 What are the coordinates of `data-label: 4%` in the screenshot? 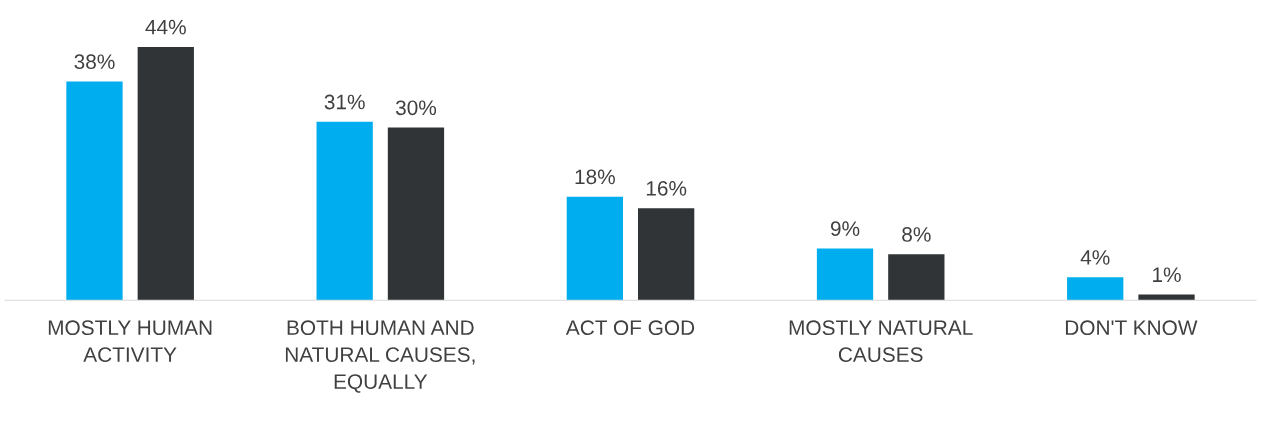 It's located at (1095, 257).